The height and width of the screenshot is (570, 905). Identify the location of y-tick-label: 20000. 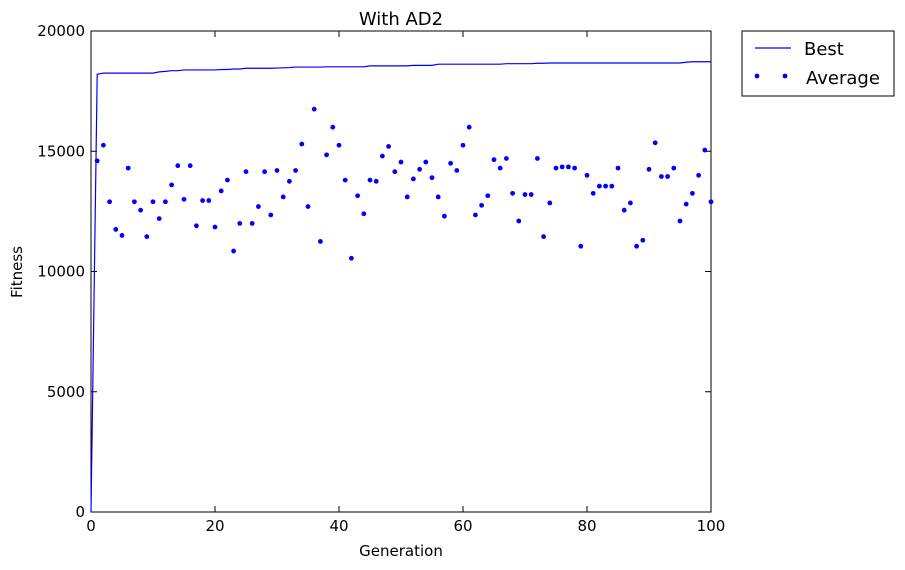
(61, 31).